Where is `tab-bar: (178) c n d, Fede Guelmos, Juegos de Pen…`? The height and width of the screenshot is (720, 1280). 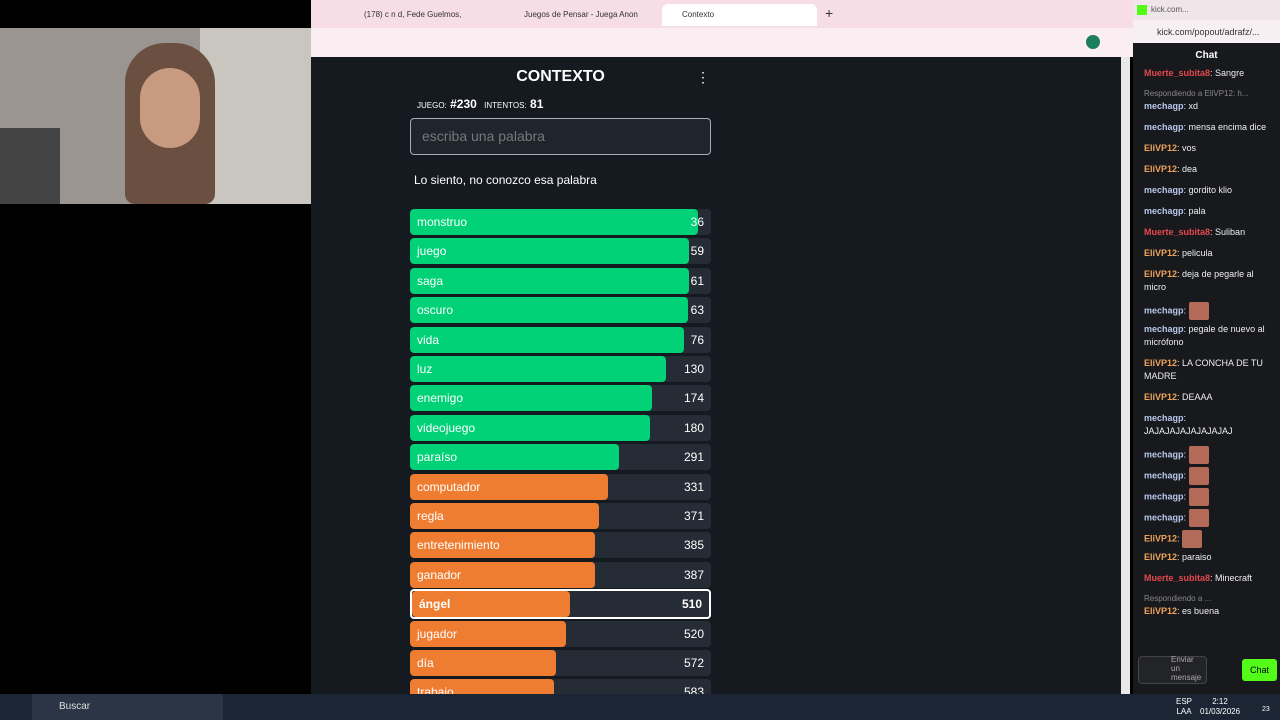
tab-bar: (178) c n d, Fede Guelmos, Juegos de Pen… is located at coordinates (722, 14).